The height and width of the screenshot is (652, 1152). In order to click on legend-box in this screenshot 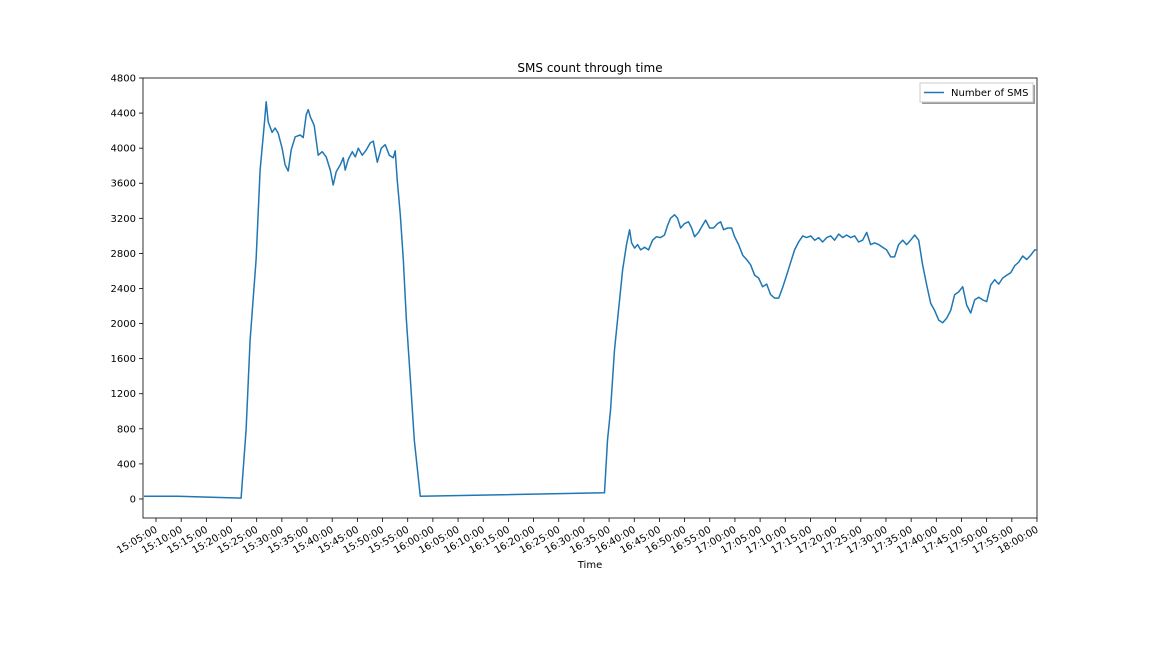, I will do `click(976, 92)`.